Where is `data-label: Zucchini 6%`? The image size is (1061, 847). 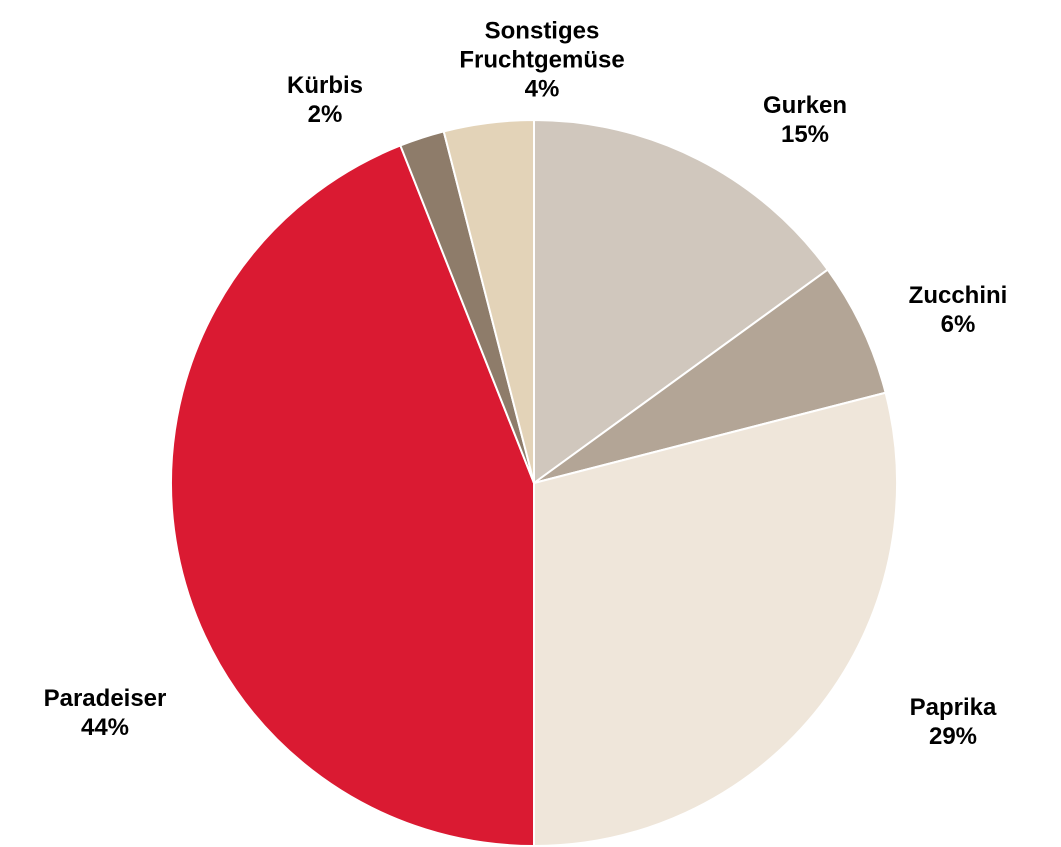
data-label: Zucchini 6% is located at coordinates (952, 310).